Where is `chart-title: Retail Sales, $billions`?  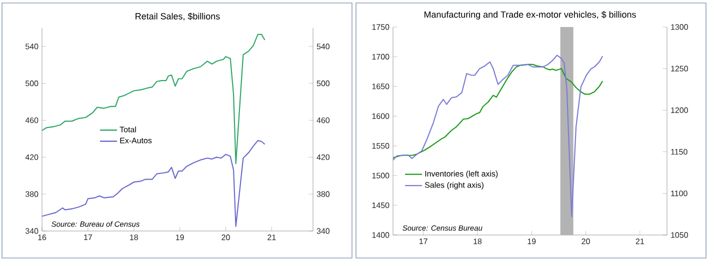
chart-title: Retail Sales, $billions is located at coordinates (178, 16).